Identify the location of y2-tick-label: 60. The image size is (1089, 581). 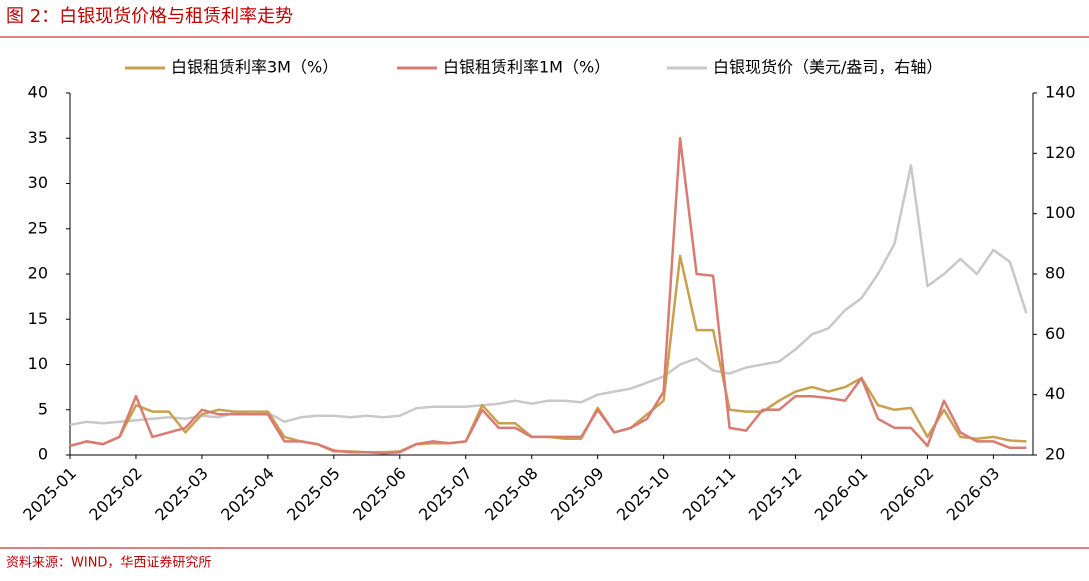
(1055, 333).